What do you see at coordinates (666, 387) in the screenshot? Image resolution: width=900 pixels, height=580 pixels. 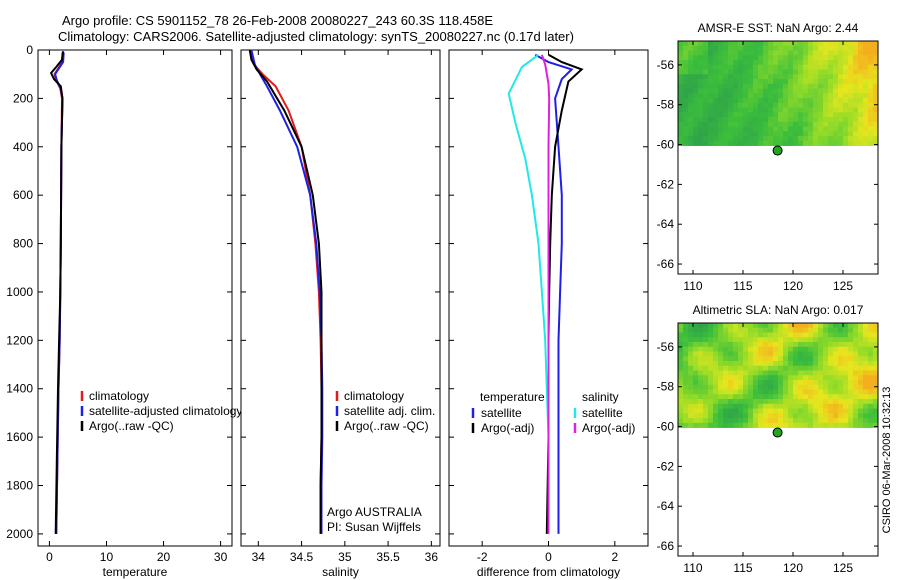 I see `sla-map-ytick-label: -58` at bounding box center [666, 387].